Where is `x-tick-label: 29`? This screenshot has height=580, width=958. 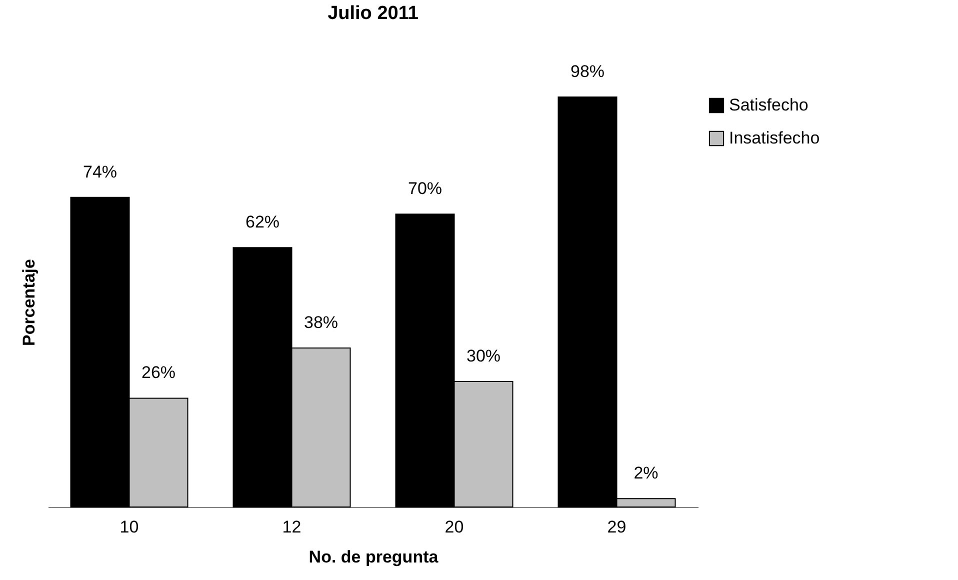 x-tick-label: 29 is located at coordinates (616, 527).